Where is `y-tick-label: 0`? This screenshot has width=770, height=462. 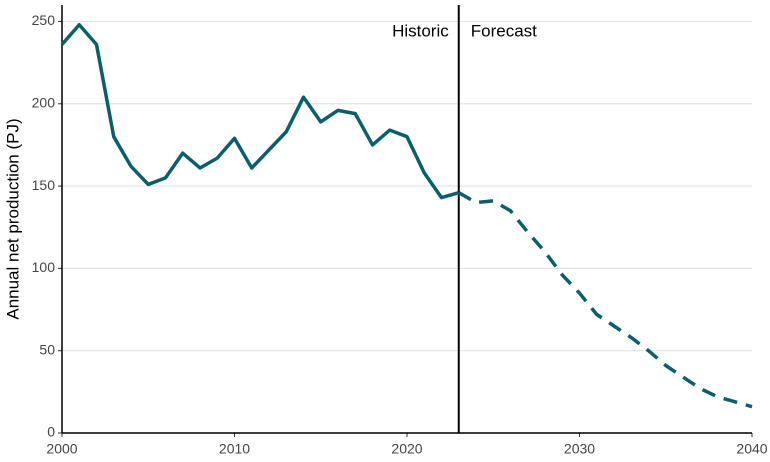
y-tick-label: 0 is located at coordinates (51, 432).